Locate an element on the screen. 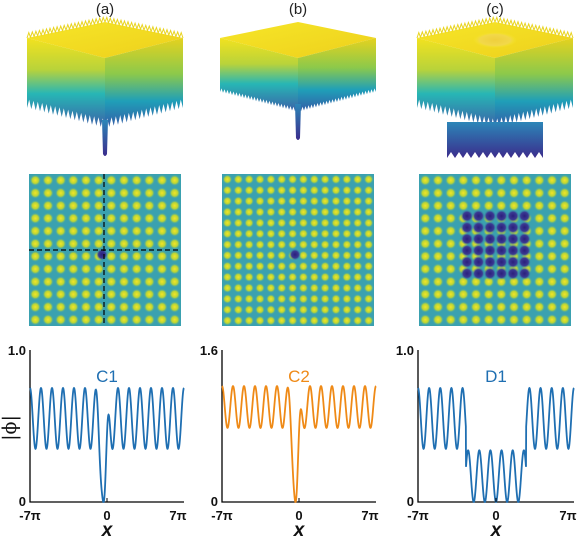 This screenshot has width=580, height=540. panel-label-1: (a) is located at coordinates (105, 9).